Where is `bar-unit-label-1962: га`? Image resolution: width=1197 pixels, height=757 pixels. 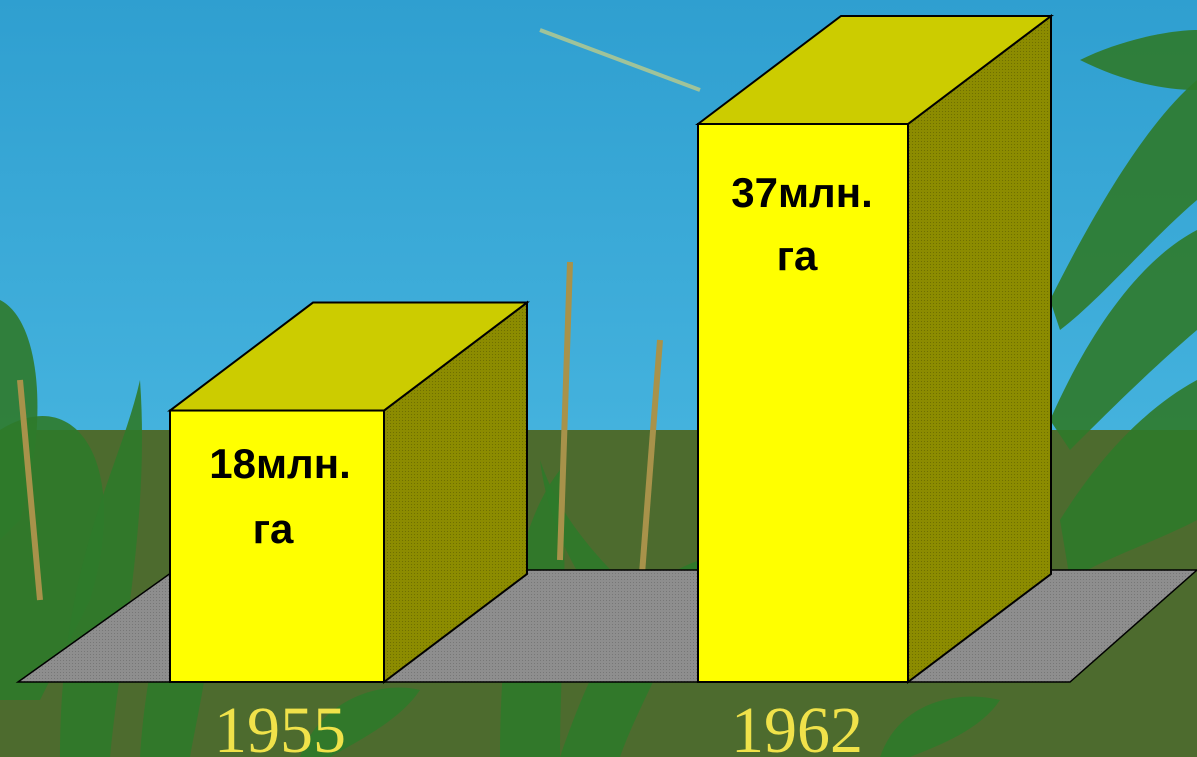 bar-unit-label-1962: га is located at coordinates (797, 255).